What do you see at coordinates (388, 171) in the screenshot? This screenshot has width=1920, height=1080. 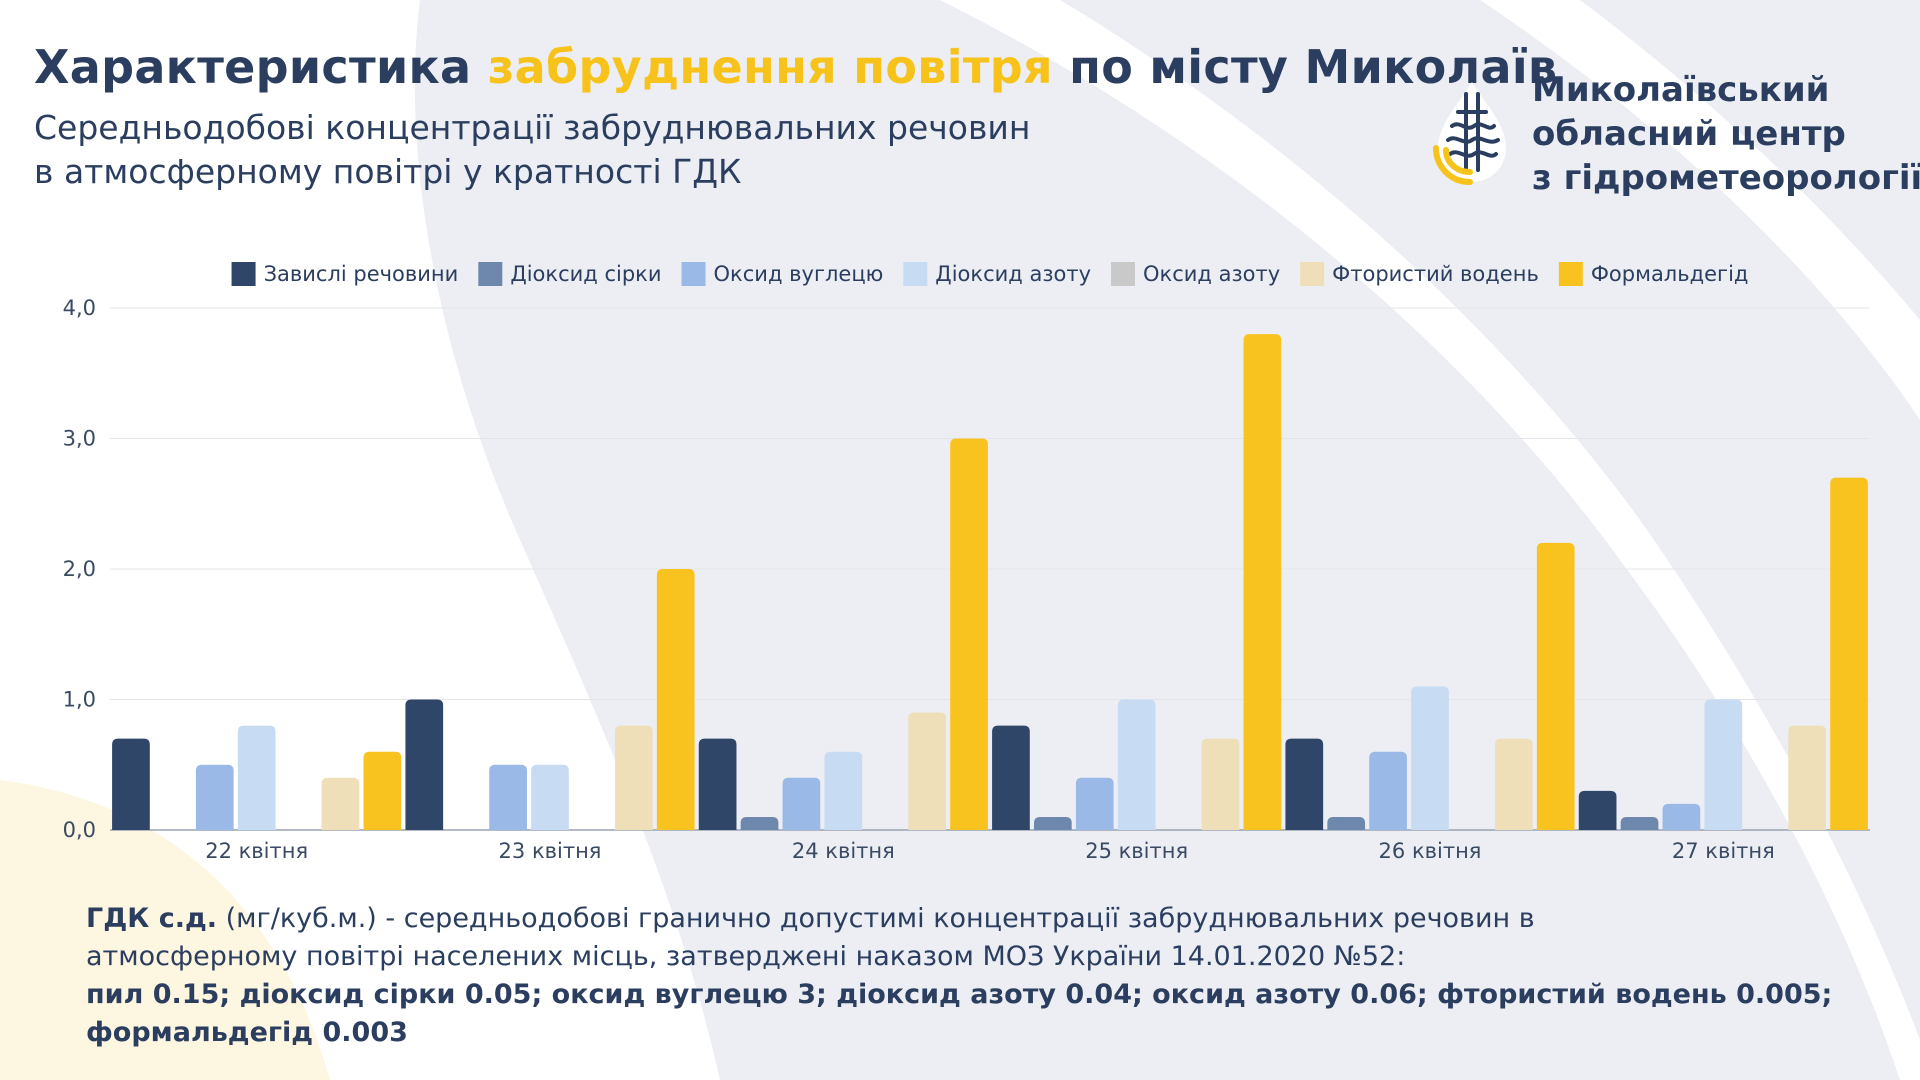 I see `subtitle-line-2: в атмосферному повітрі у кратності ГДК` at bounding box center [388, 171].